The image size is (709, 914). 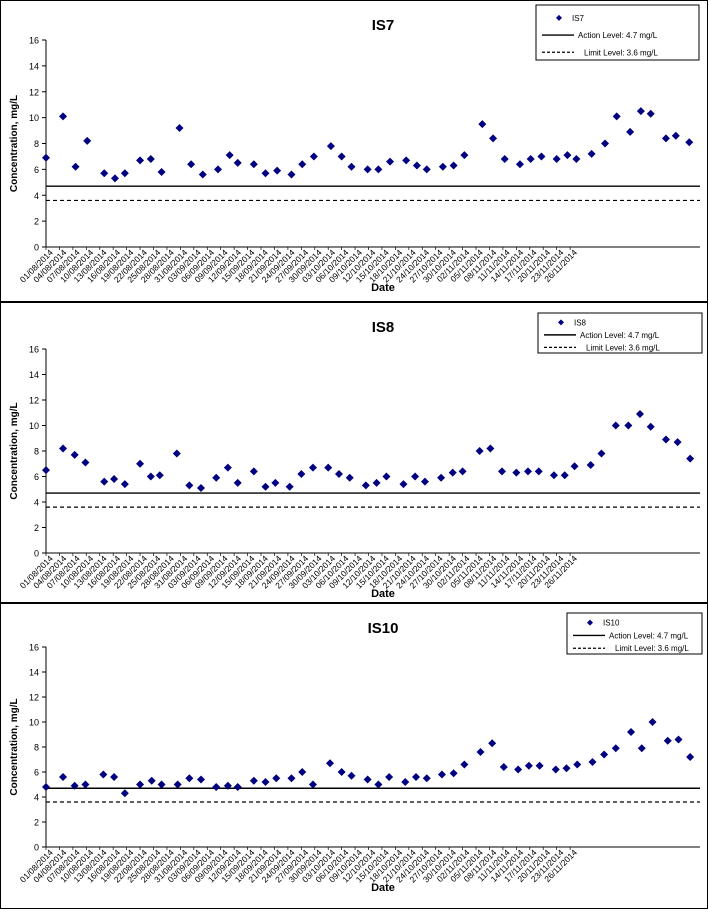 I want to click on y-tick-label: 6, so click(x=36, y=170).